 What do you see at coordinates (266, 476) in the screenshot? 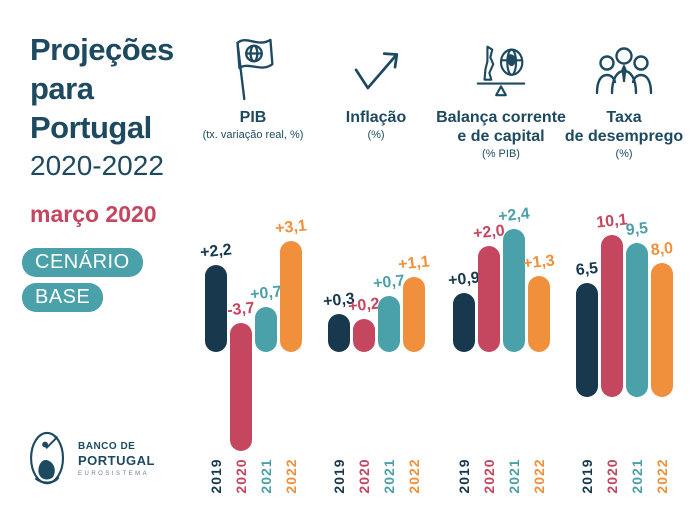
I see `pib-year-label-2021: 2021` at bounding box center [266, 476].